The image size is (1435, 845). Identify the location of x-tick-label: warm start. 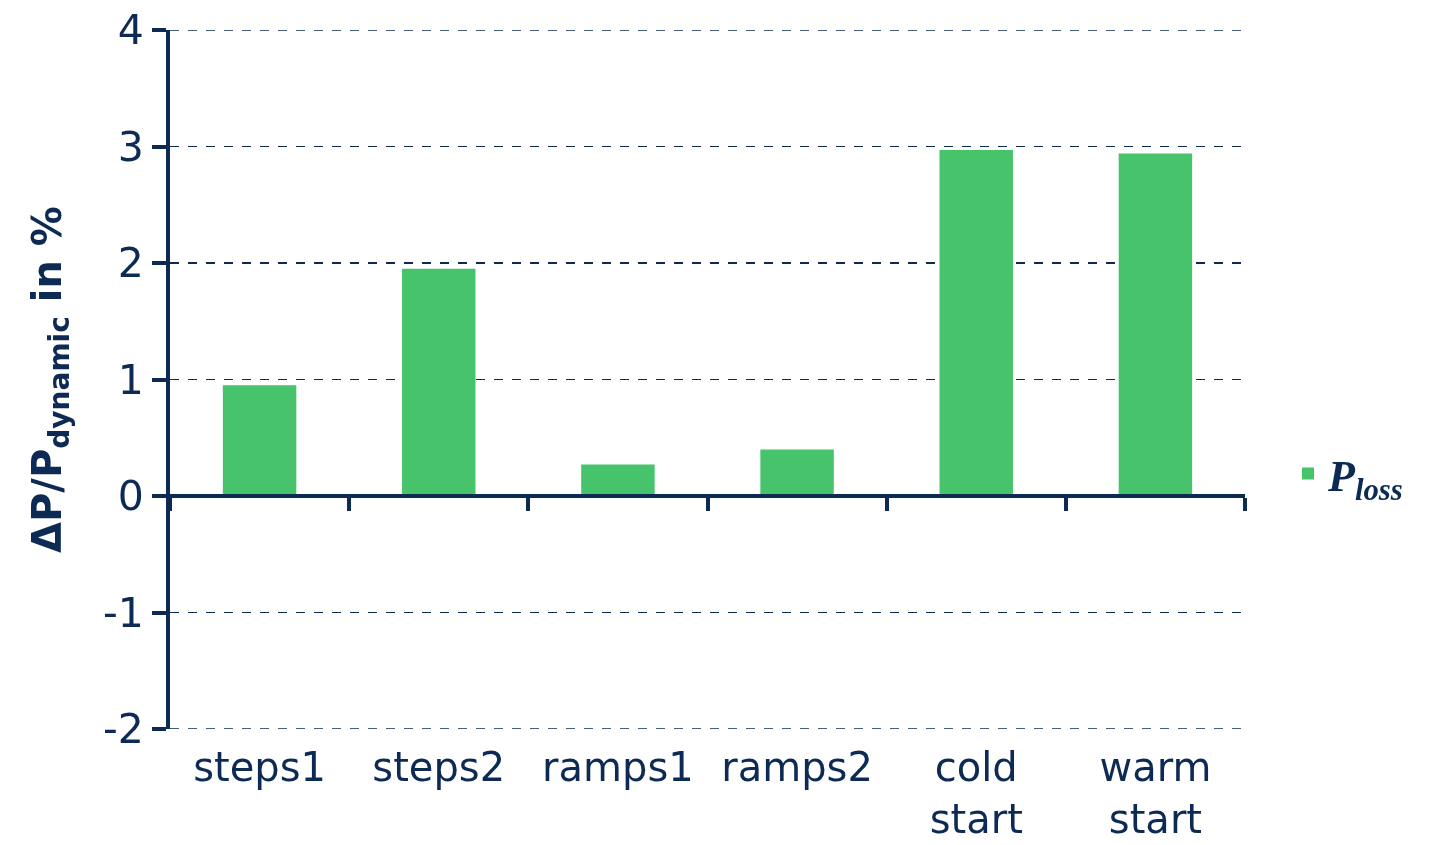
(1155, 793).